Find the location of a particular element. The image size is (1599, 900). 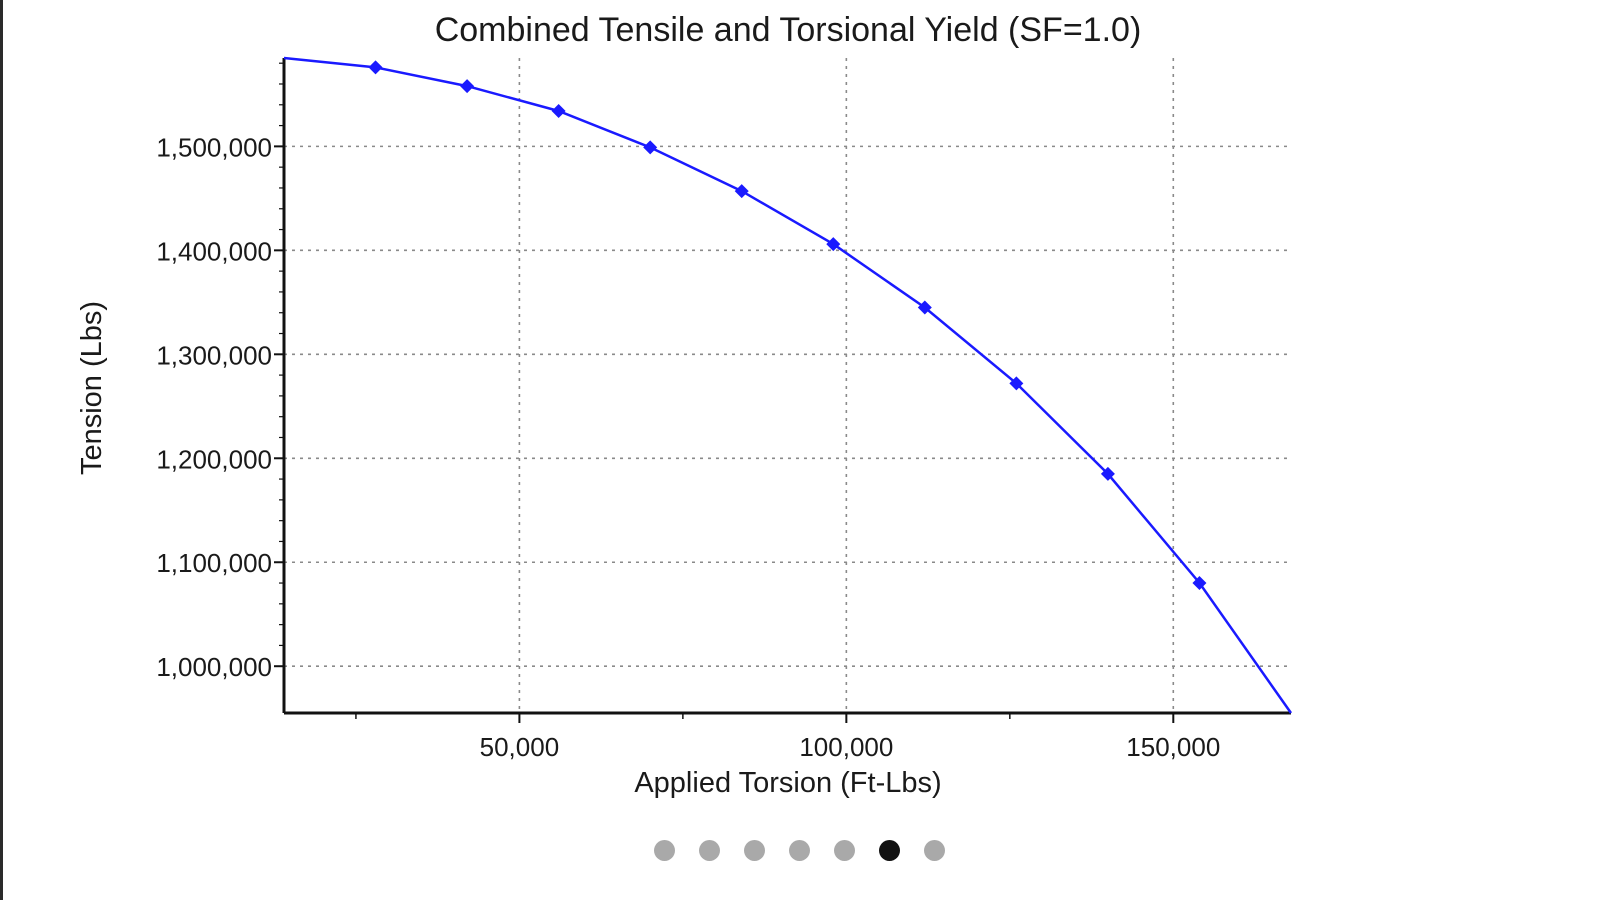

page-indicator is located at coordinates (799, 850).